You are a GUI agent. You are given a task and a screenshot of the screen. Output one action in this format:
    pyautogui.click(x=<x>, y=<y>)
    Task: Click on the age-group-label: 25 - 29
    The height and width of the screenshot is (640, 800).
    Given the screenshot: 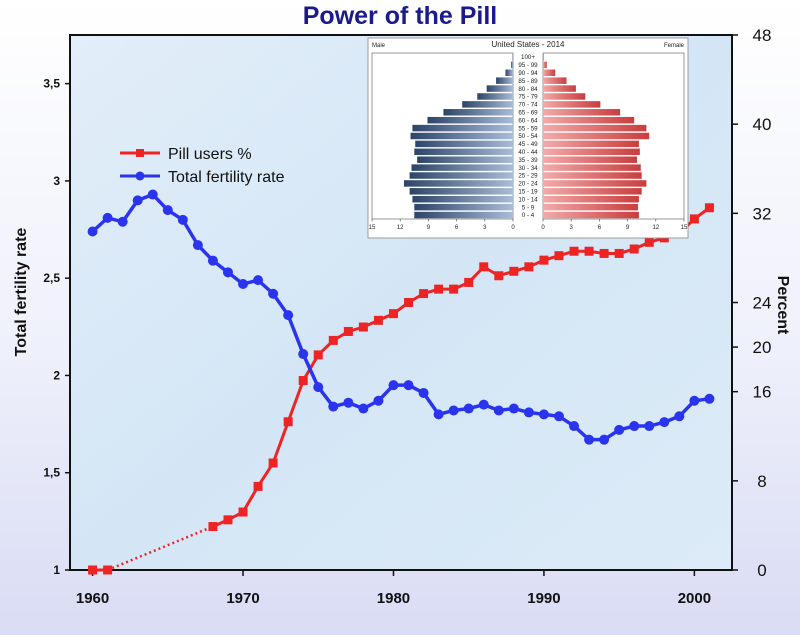 What is the action you would take?
    pyautogui.click(x=528, y=176)
    